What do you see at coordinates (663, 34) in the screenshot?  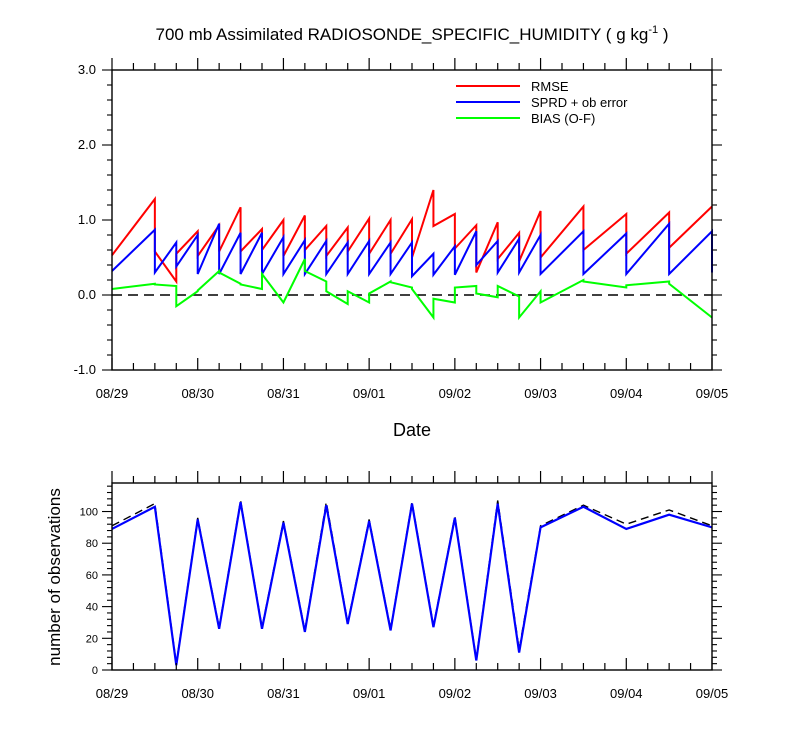 I see `chart-title-end: )` at bounding box center [663, 34].